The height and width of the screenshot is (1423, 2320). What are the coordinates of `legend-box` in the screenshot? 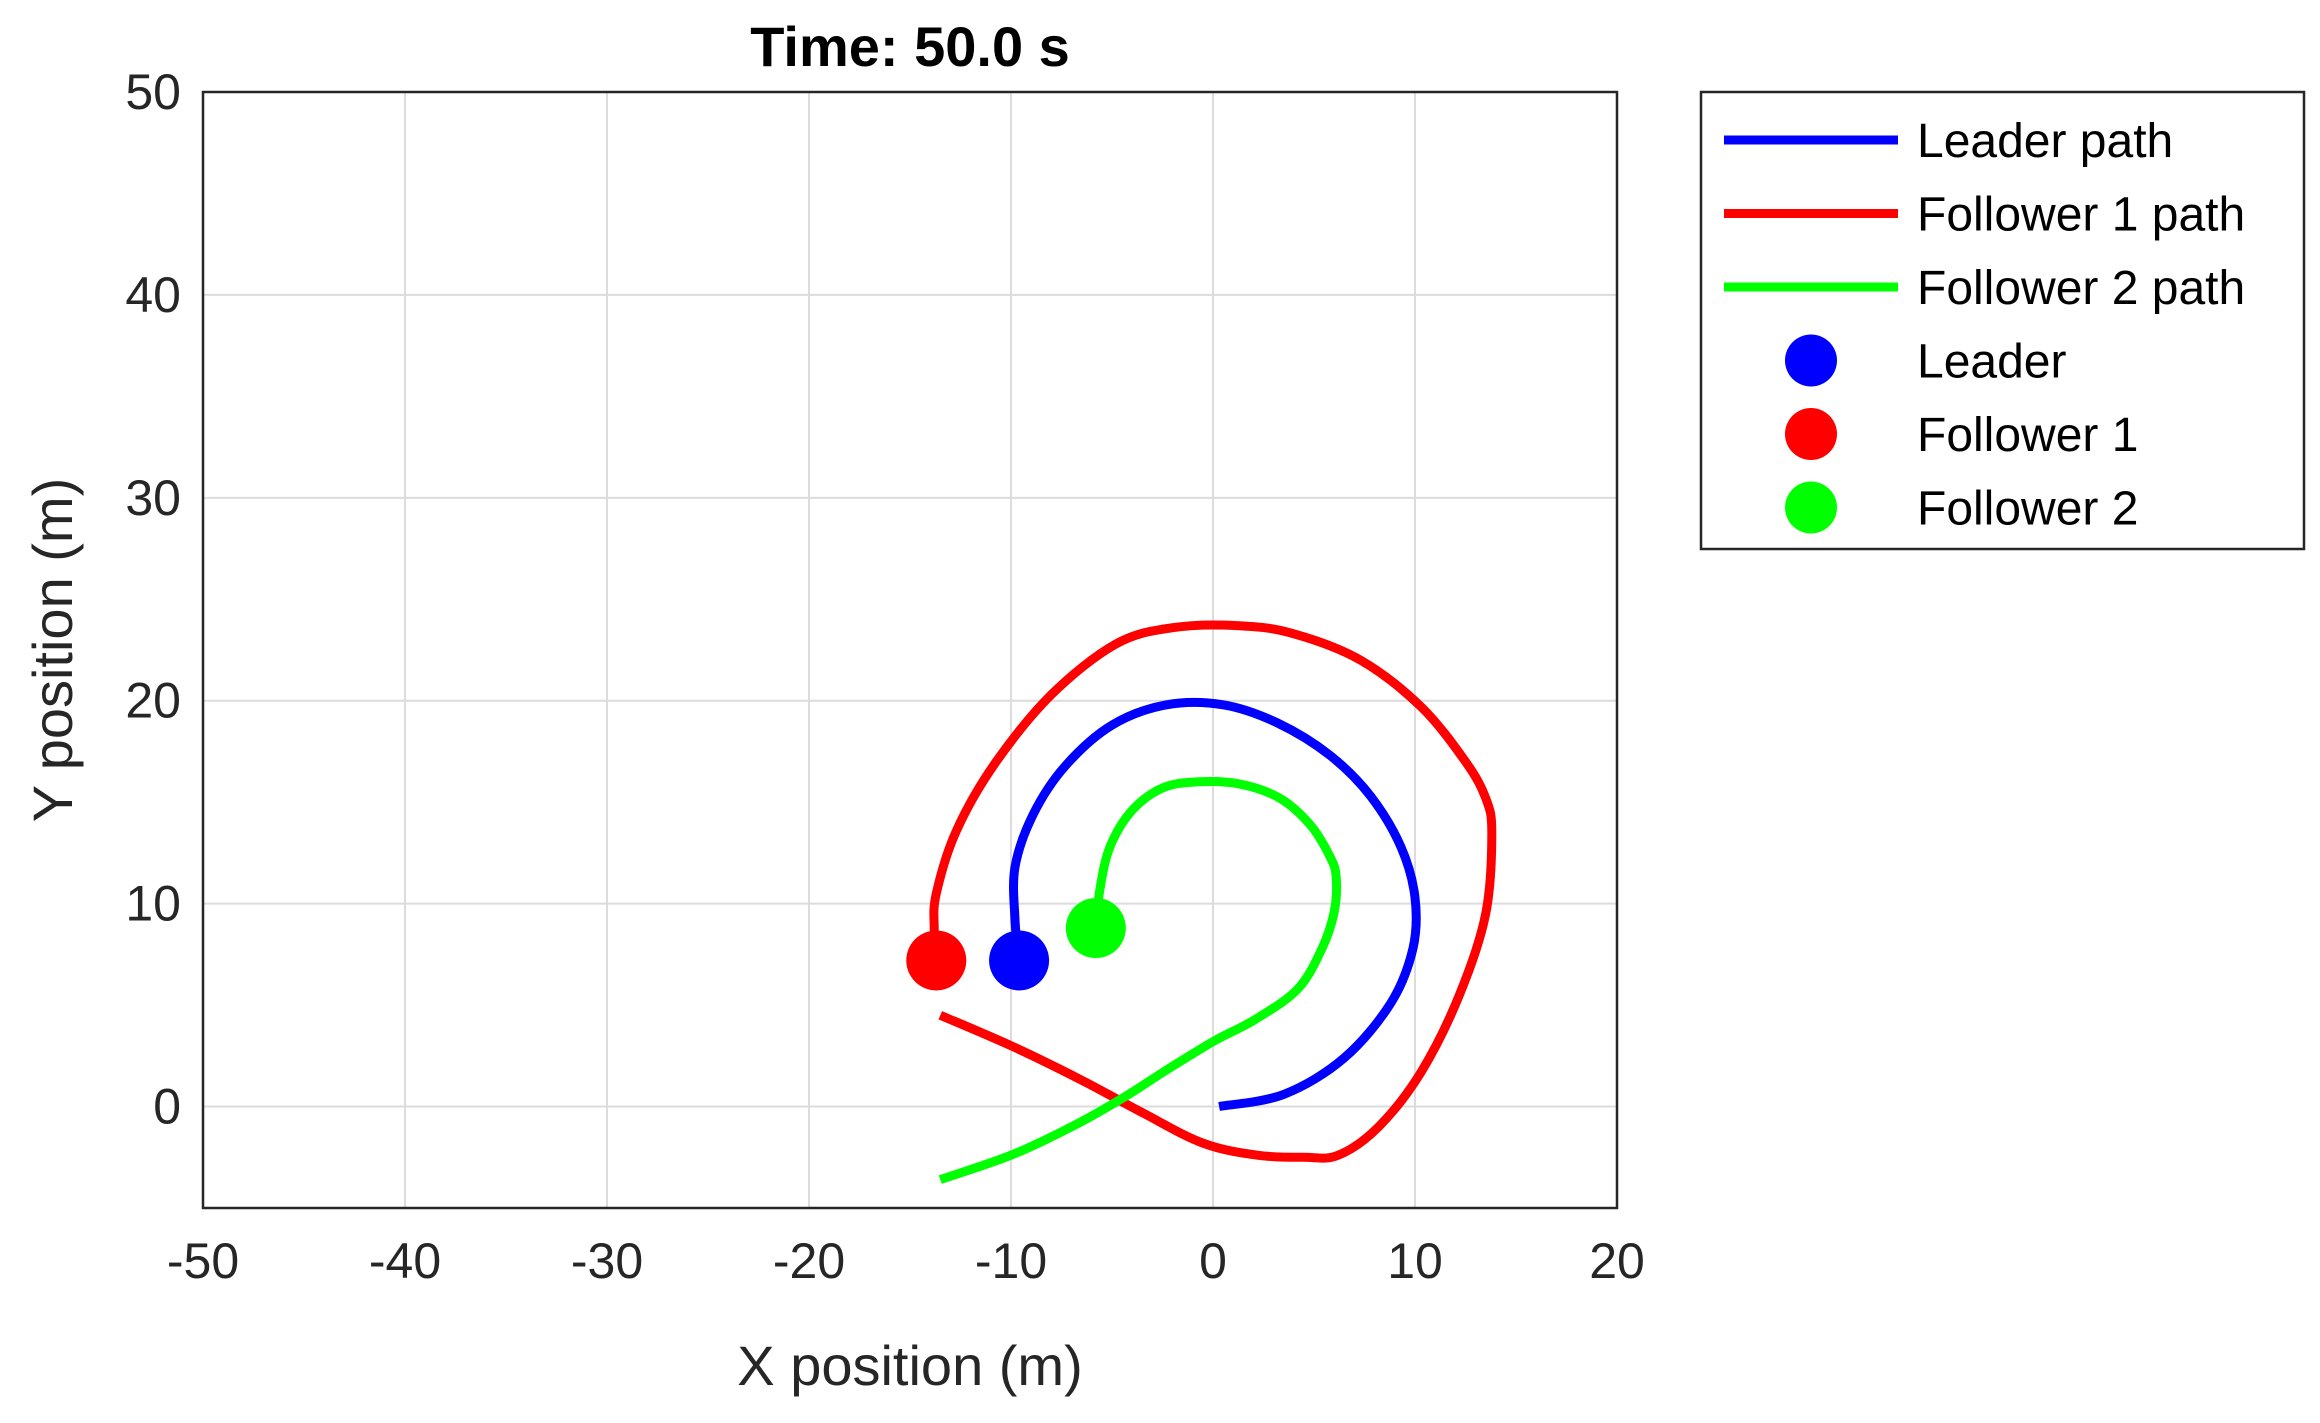 It's located at (2002, 320).